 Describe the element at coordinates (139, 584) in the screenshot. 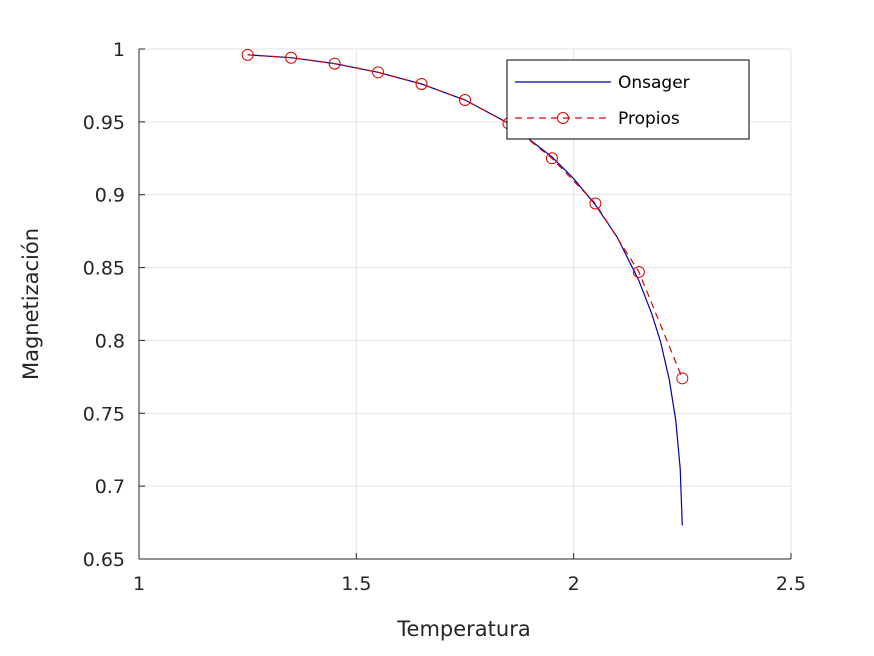

I see `x-tick-label: 1` at that location.